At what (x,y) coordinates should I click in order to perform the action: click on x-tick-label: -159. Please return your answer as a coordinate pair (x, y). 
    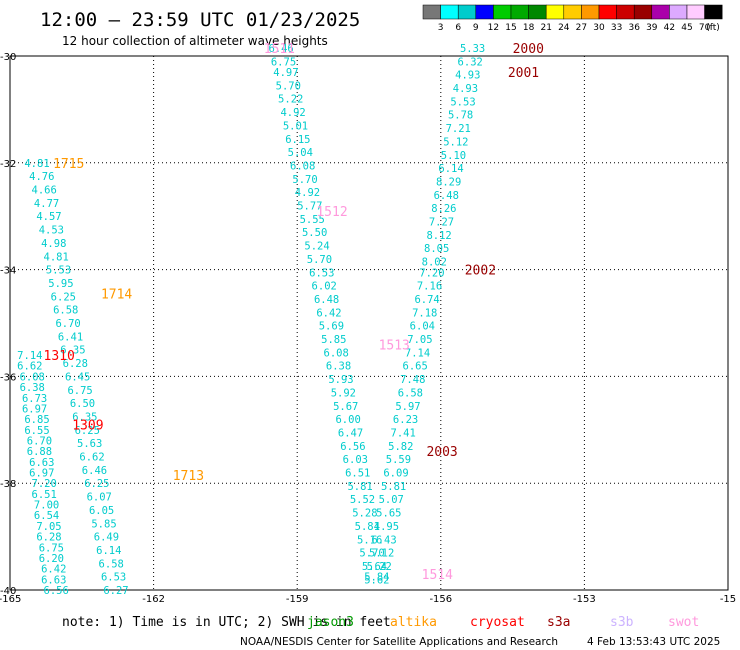
    Looking at the image, I should click on (297, 599).